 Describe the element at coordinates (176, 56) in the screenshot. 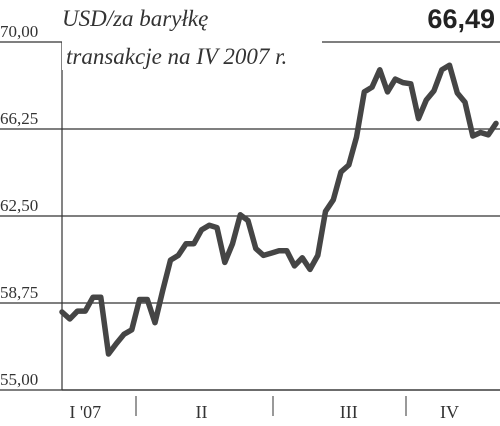

I see `chart-subtitle: transakcje na IV 2007 r.` at that location.